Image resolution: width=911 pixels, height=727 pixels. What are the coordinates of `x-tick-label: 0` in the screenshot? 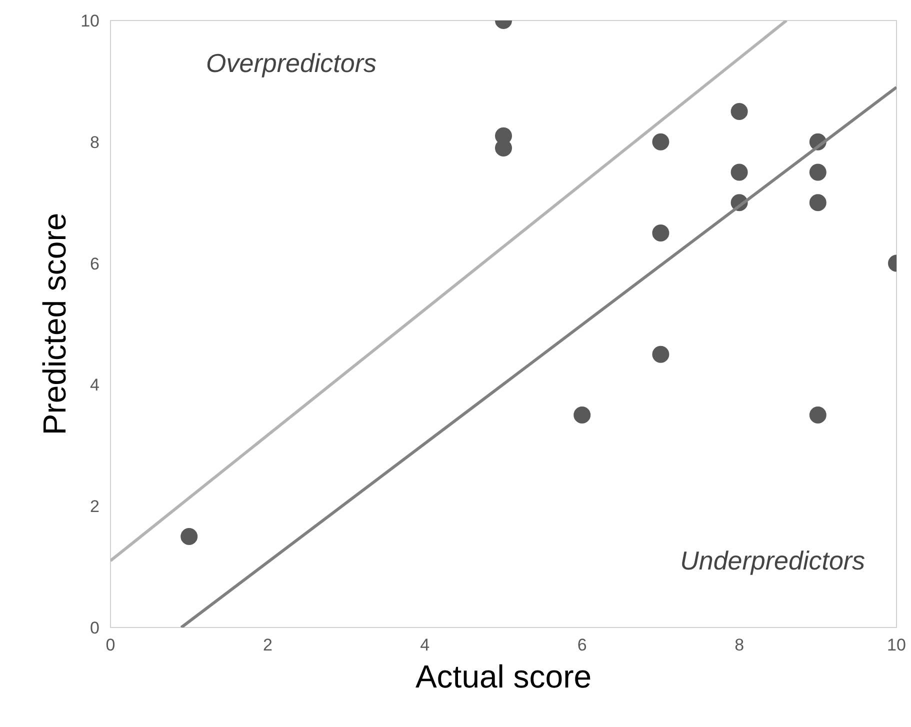 It's located at (111, 645).